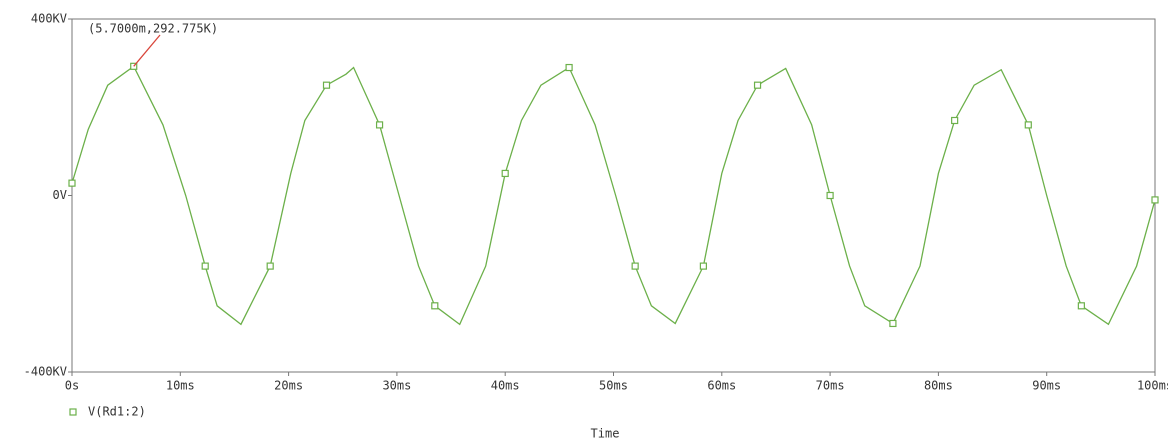  I want to click on x-tick-label: 70ms, so click(830, 386).